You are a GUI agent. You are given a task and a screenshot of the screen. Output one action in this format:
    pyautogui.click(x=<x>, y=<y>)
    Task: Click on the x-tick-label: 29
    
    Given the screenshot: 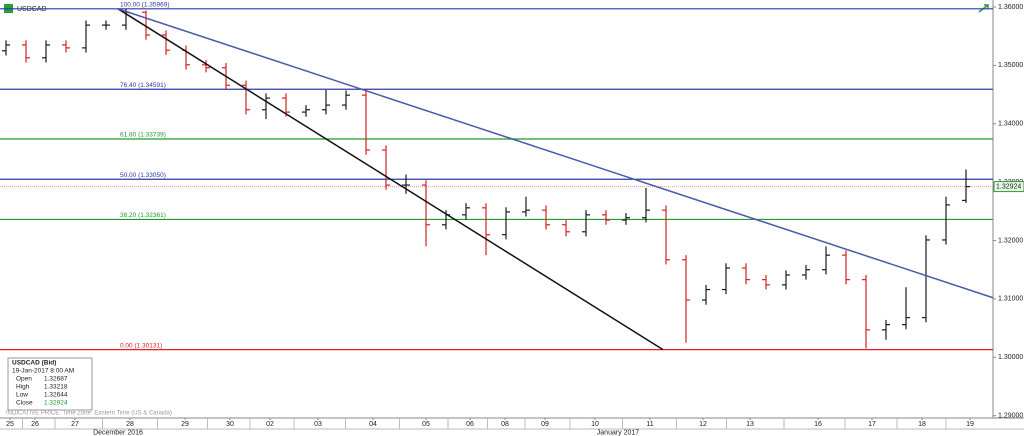 What is the action you would take?
    pyautogui.click(x=185, y=424)
    